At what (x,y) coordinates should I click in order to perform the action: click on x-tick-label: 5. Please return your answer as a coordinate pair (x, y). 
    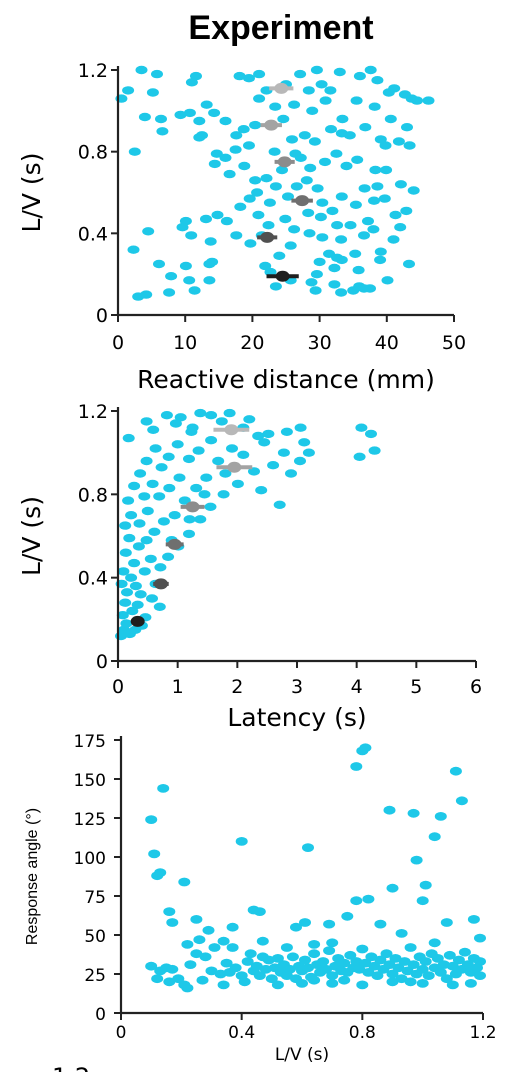
    Looking at the image, I should click on (416, 687).